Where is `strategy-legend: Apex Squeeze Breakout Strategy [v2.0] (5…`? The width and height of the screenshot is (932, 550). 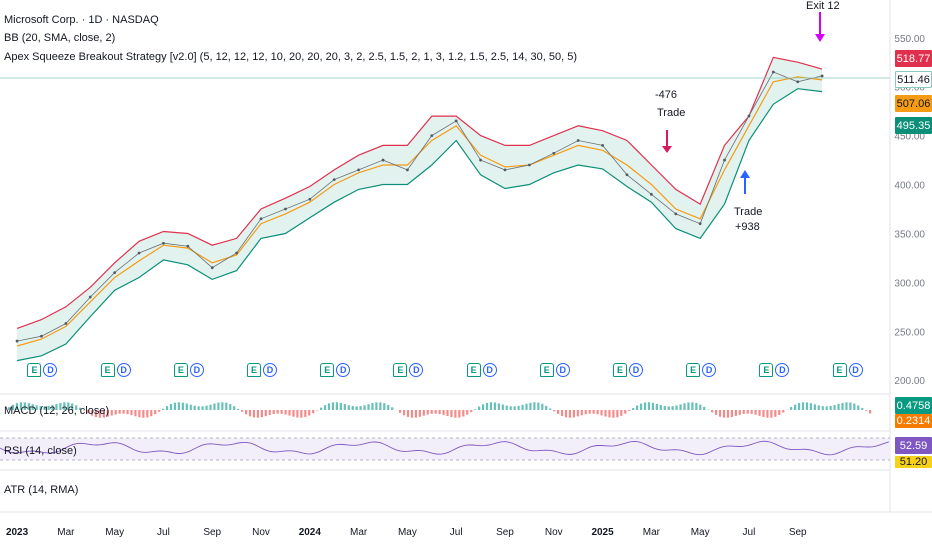 strategy-legend: Apex Squeeze Breakout Strategy [v2.0] (5… is located at coordinates (290, 57).